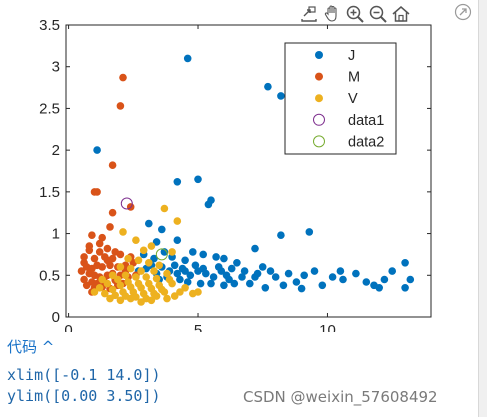  Describe the element at coordinates (30, 346) in the screenshot. I see `code-section-toggle: 代码 ^` at that location.